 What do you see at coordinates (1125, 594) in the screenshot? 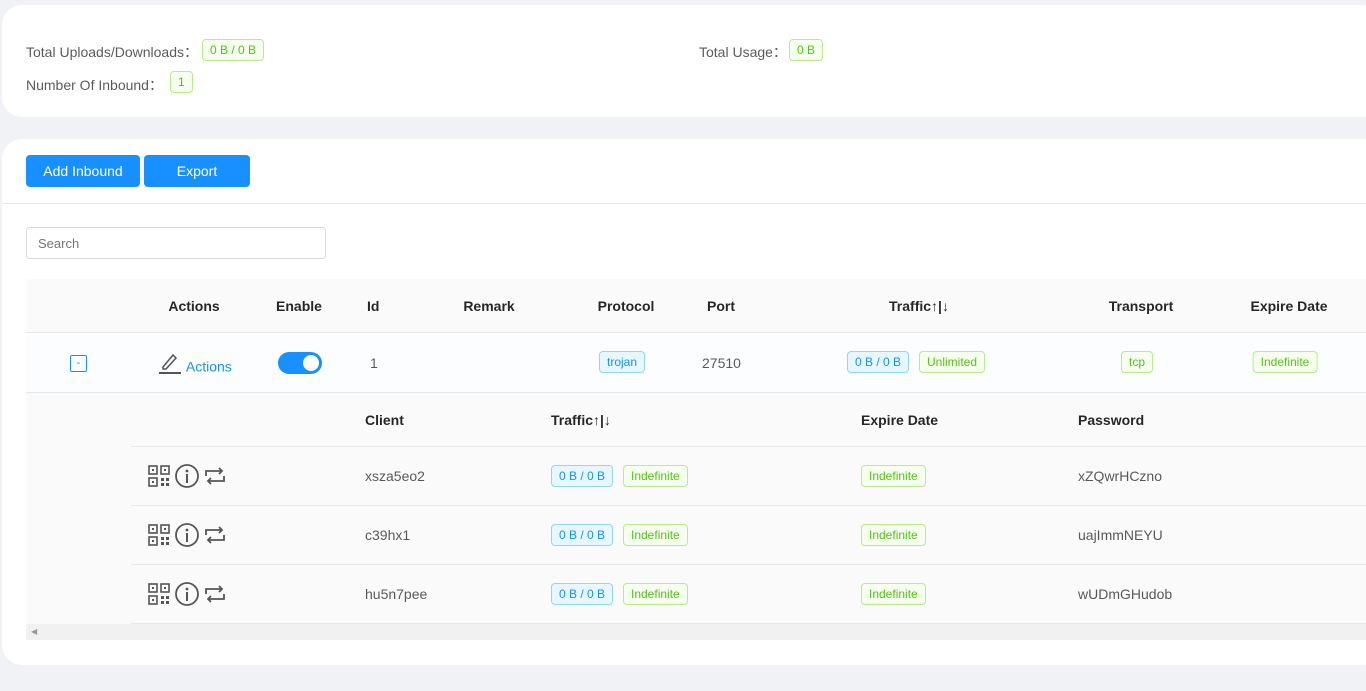
I see `client-password: wUDmGHudob` at bounding box center [1125, 594].